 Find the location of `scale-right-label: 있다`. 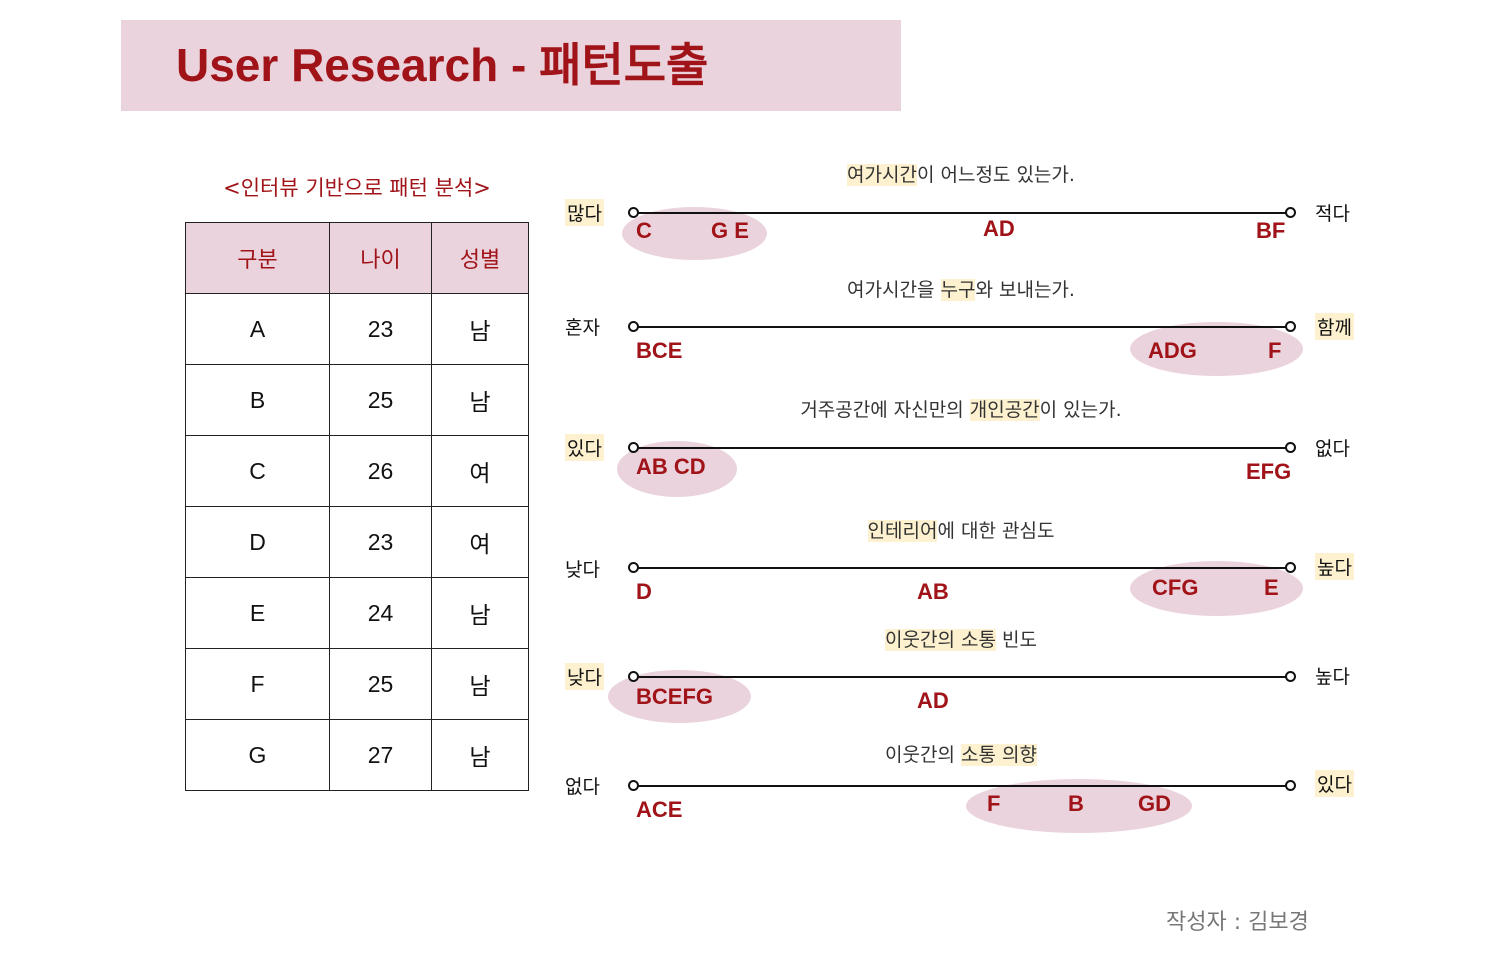

scale-right-label: 있다 is located at coordinates (1334, 783).